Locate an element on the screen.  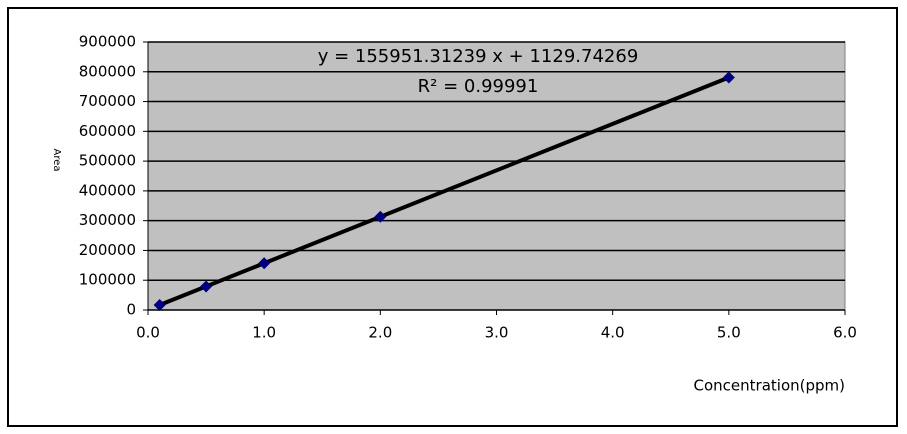
y-tick-label: 800000 is located at coordinates (107, 71).